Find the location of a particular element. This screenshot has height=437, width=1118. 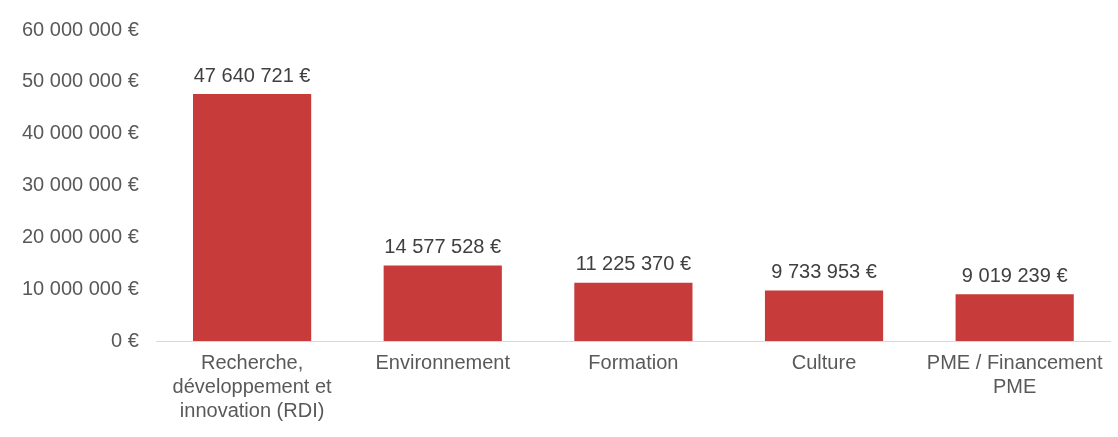

data-label: 9 019 239 € is located at coordinates (1014, 274).